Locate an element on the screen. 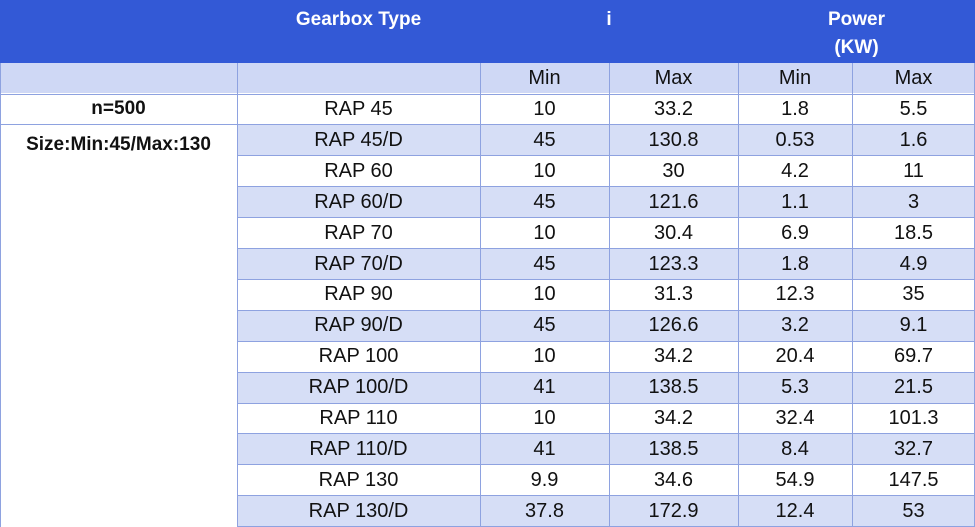 The height and width of the screenshot is (527, 975). header-gearbox-type: Gearbox Type is located at coordinates (358, 19).